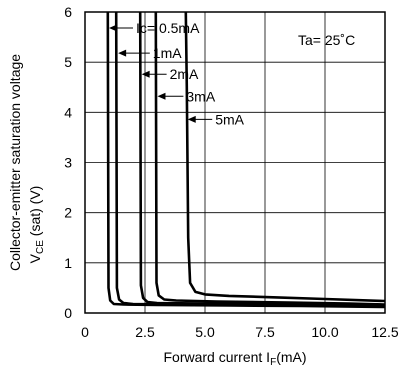 The image size is (400, 376). Describe the element at coordinates (68, 213) in the screenshot. I see `y-tick-label: 2` at that location.